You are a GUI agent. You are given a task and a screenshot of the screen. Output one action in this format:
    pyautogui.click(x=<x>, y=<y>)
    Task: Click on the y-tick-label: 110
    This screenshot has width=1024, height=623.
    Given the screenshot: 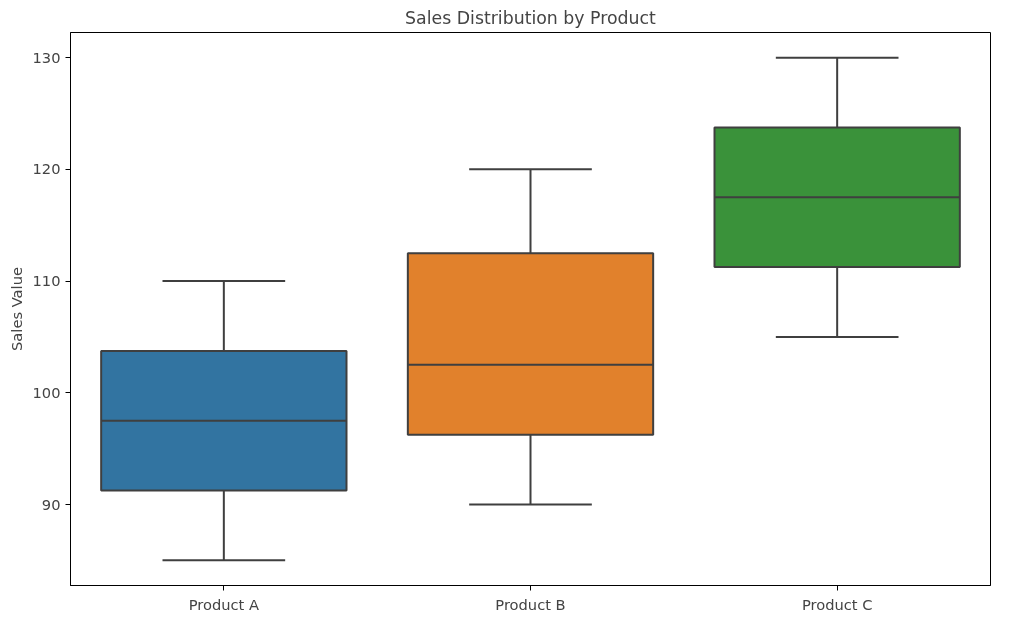 What is the action you would take?
    pyautogui.click(x=46, y=281)
    